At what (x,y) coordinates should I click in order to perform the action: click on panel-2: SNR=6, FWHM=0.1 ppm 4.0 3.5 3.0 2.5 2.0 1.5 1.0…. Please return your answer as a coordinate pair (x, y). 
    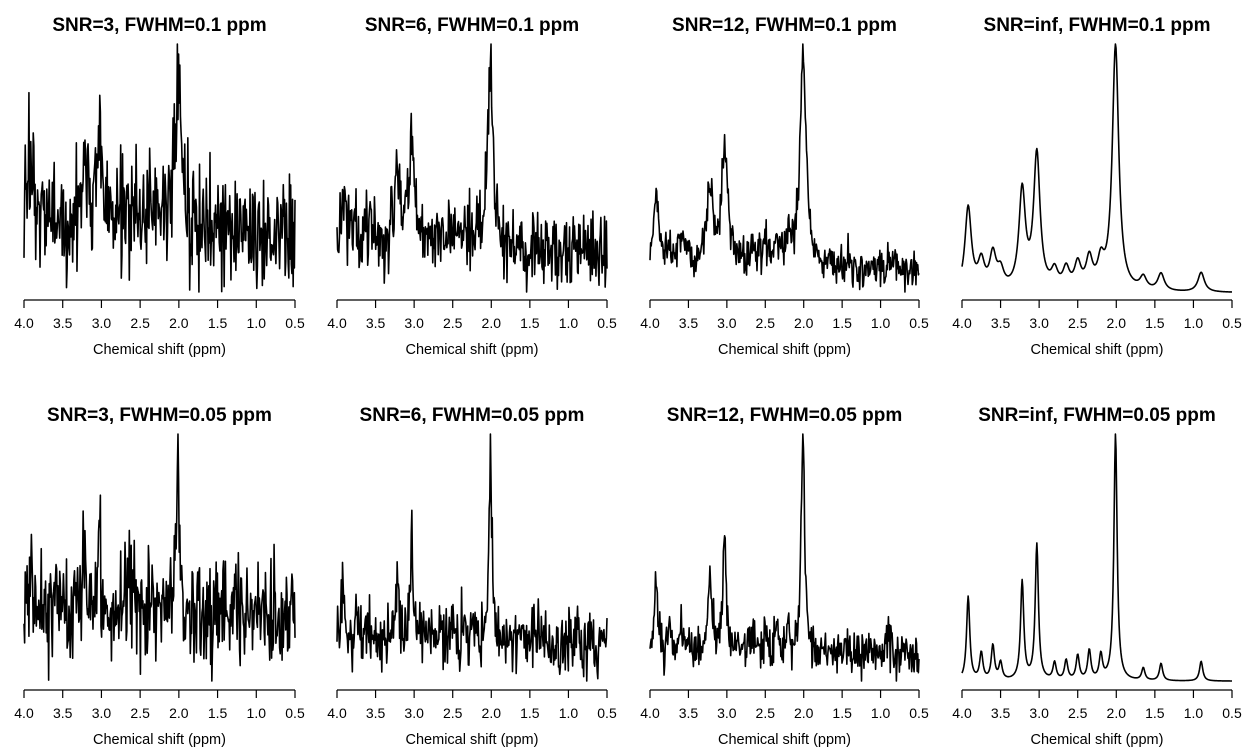
    Looking at the image, I should click on (472, 186).